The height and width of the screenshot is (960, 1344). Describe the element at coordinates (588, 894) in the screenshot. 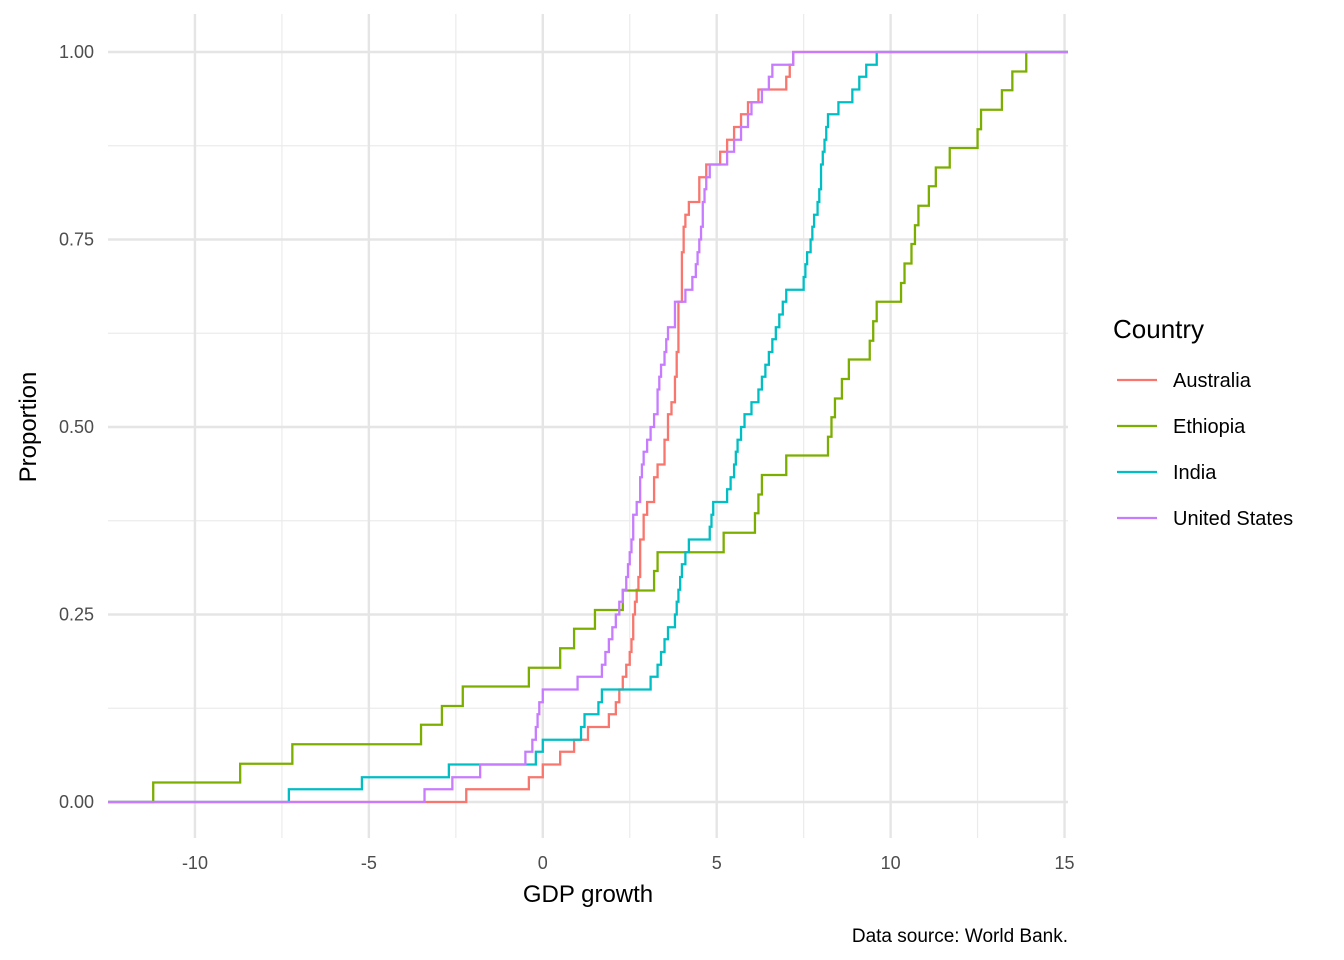

I see `x-axis-title: GDP growth` at that location.